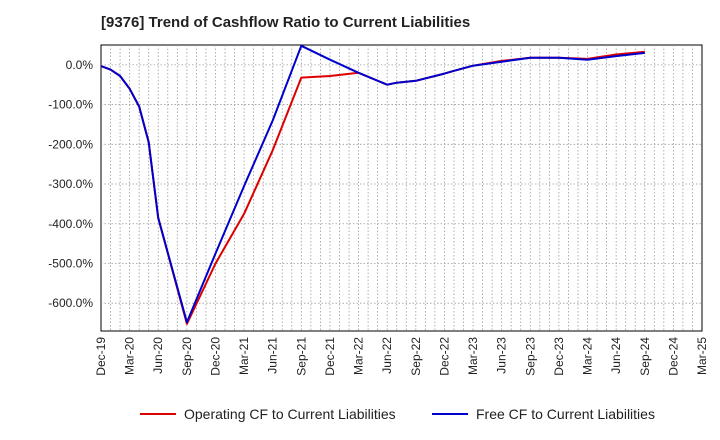 The width and height of the screenshot is (720, 440). Describe the element at coordinates (70, 144) in the screenshot. I see `y-tick-label: -200.0%` at that location.